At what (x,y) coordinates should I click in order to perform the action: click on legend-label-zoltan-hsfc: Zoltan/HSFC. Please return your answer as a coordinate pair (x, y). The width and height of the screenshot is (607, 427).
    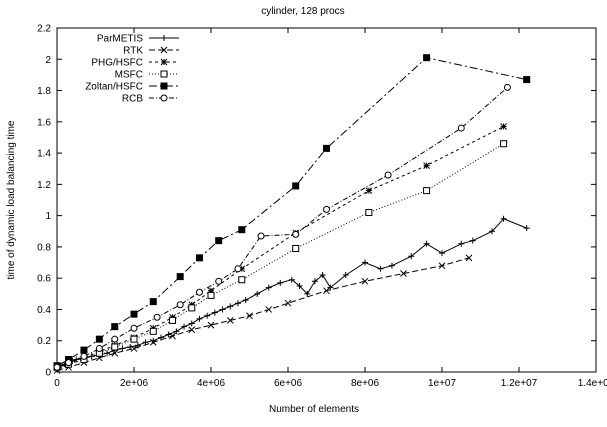
    Looking at the image, I should click on (114, 87).